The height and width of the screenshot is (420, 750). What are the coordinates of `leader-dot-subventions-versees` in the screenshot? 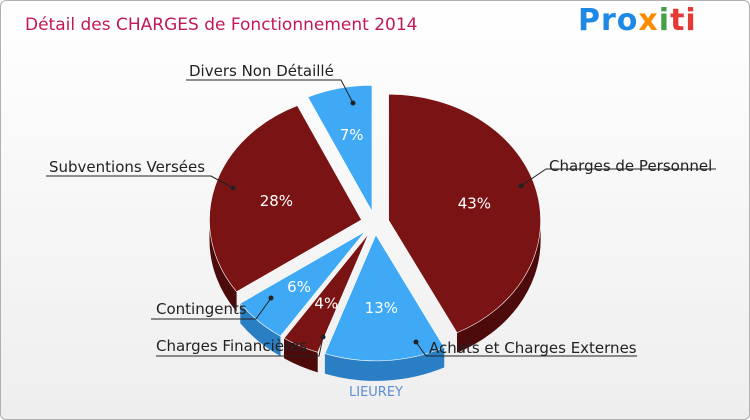 It's located at (233, 188).